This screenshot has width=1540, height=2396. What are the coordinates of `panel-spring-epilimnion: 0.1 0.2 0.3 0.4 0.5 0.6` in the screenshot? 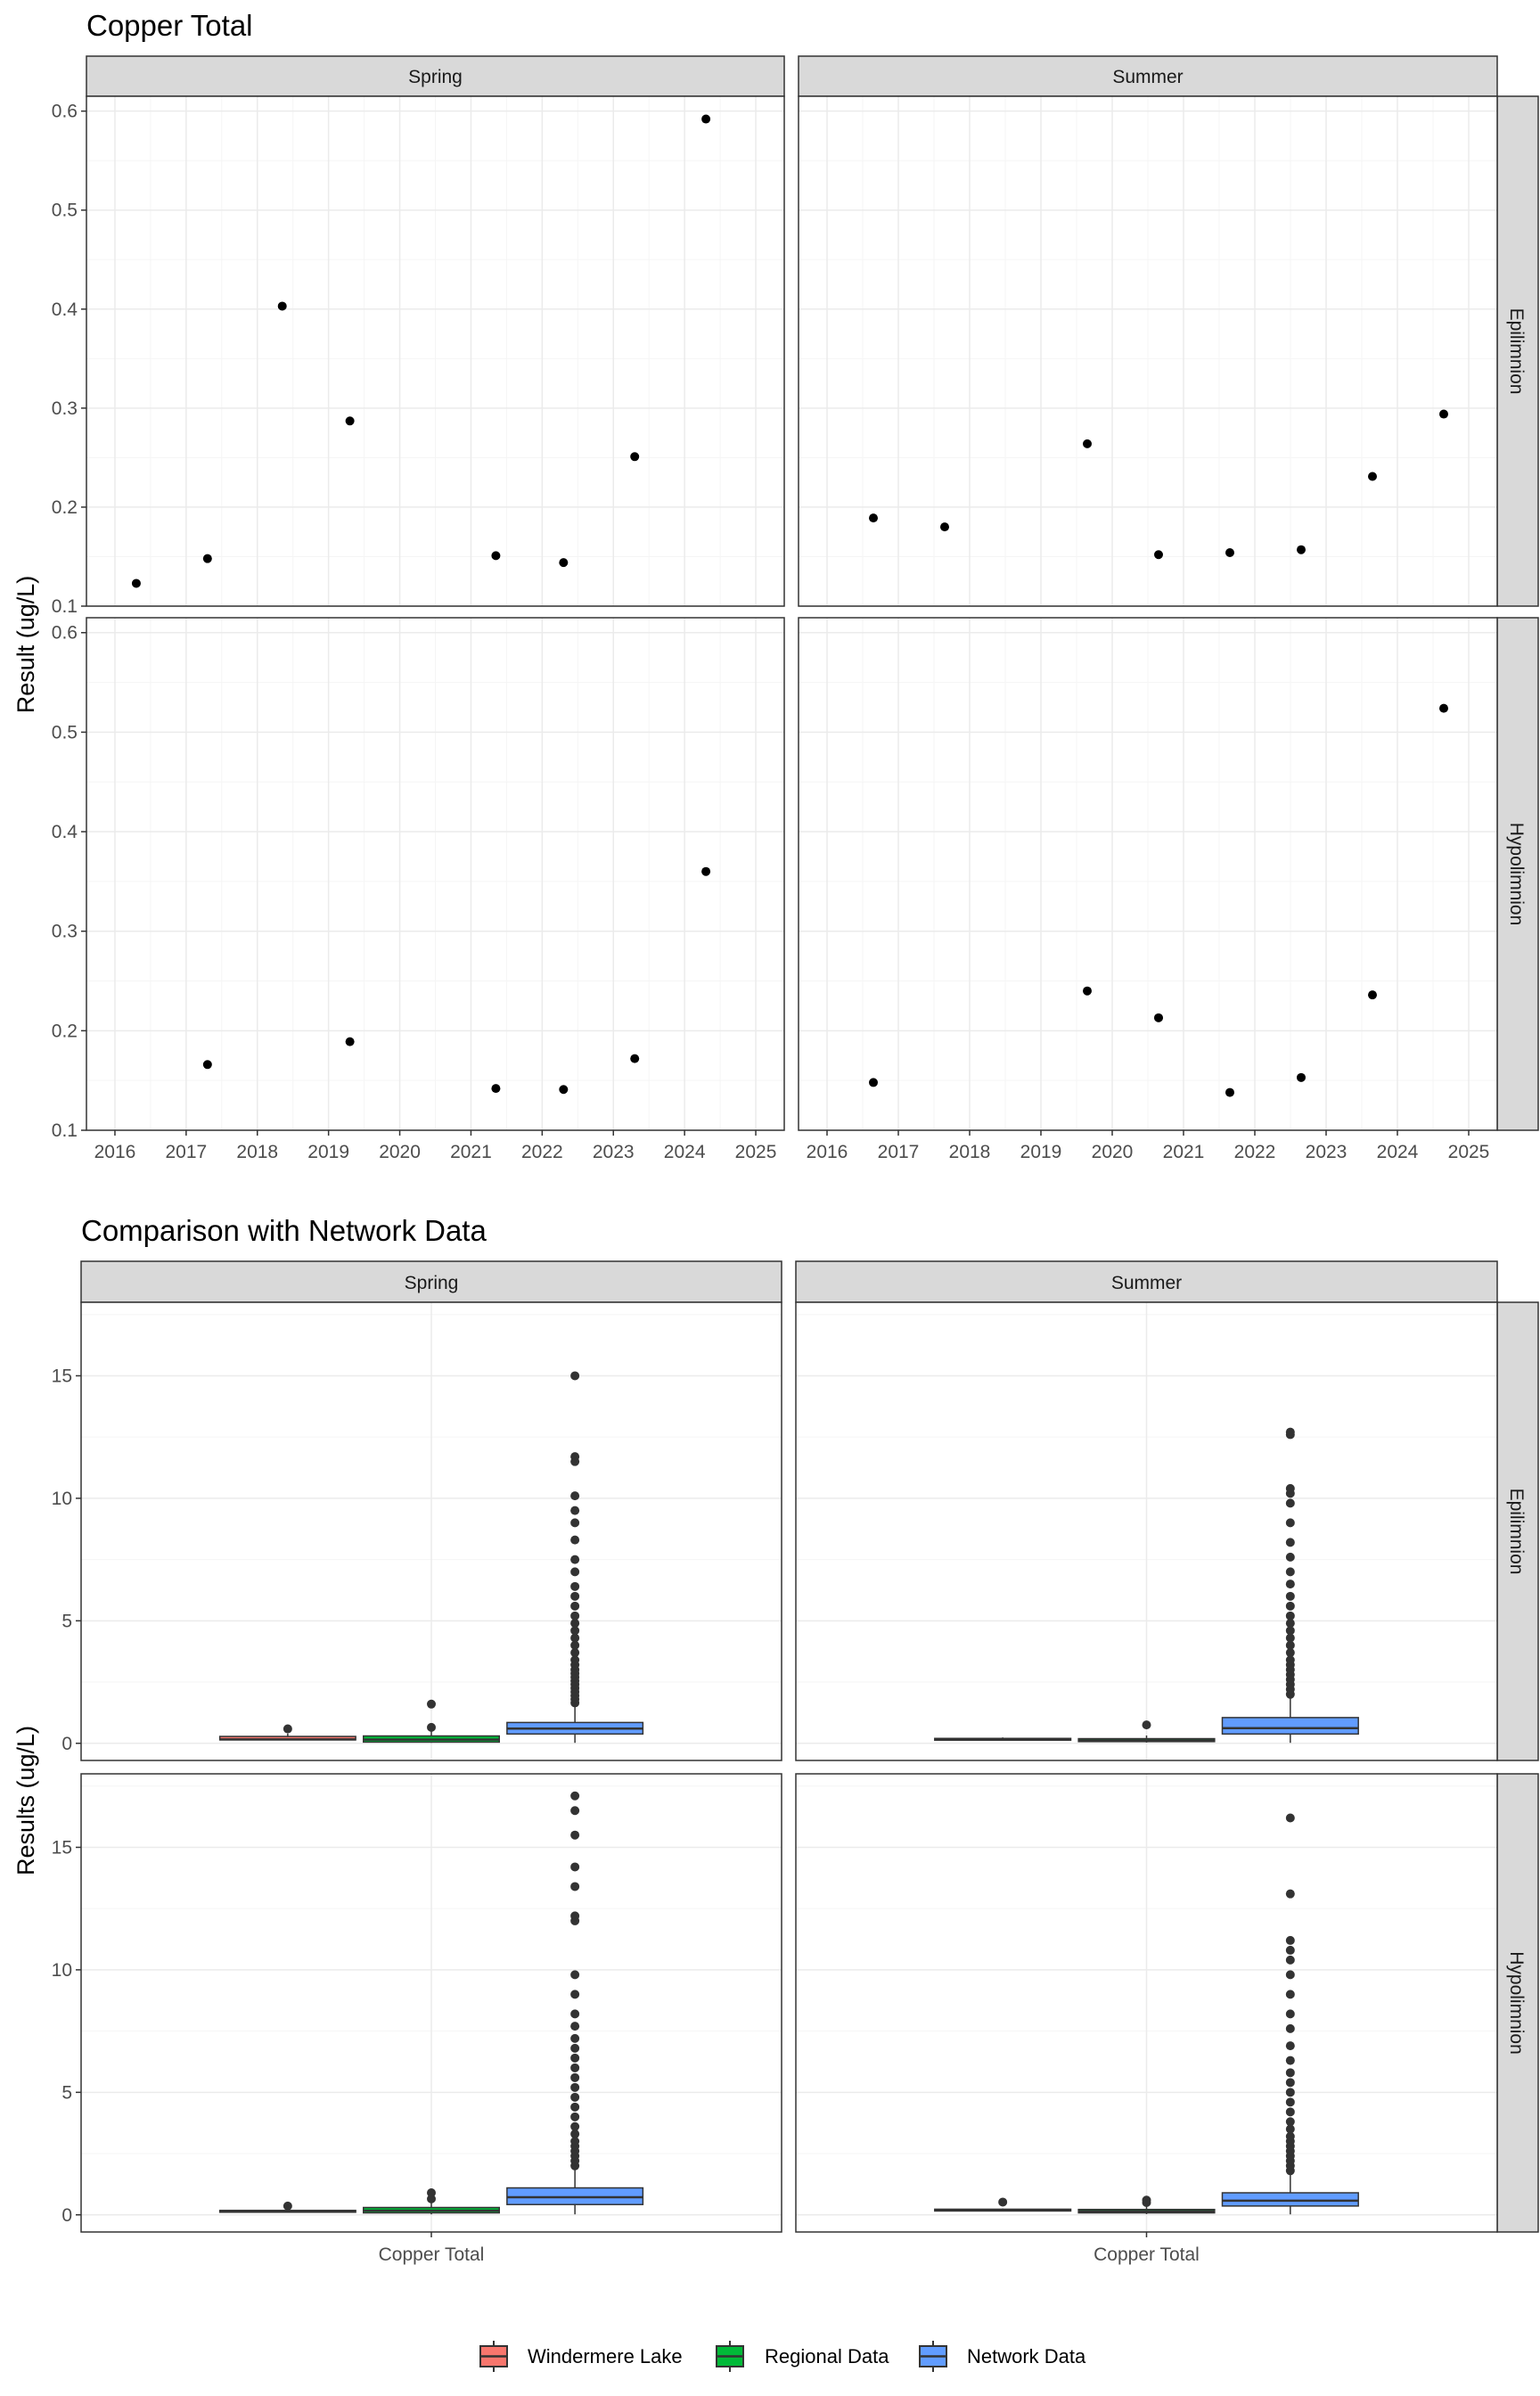 It's located at (418, 356).